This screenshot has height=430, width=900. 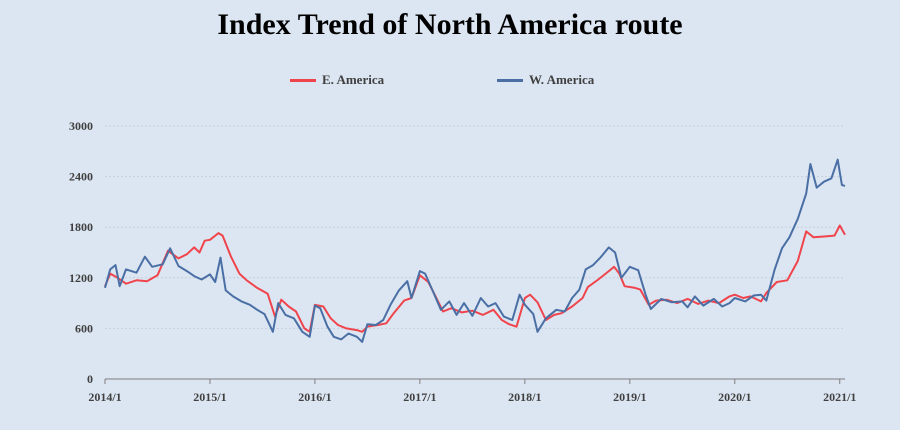 I want to click on x-tick-label: 2017/1, so click(x=419, y=397).